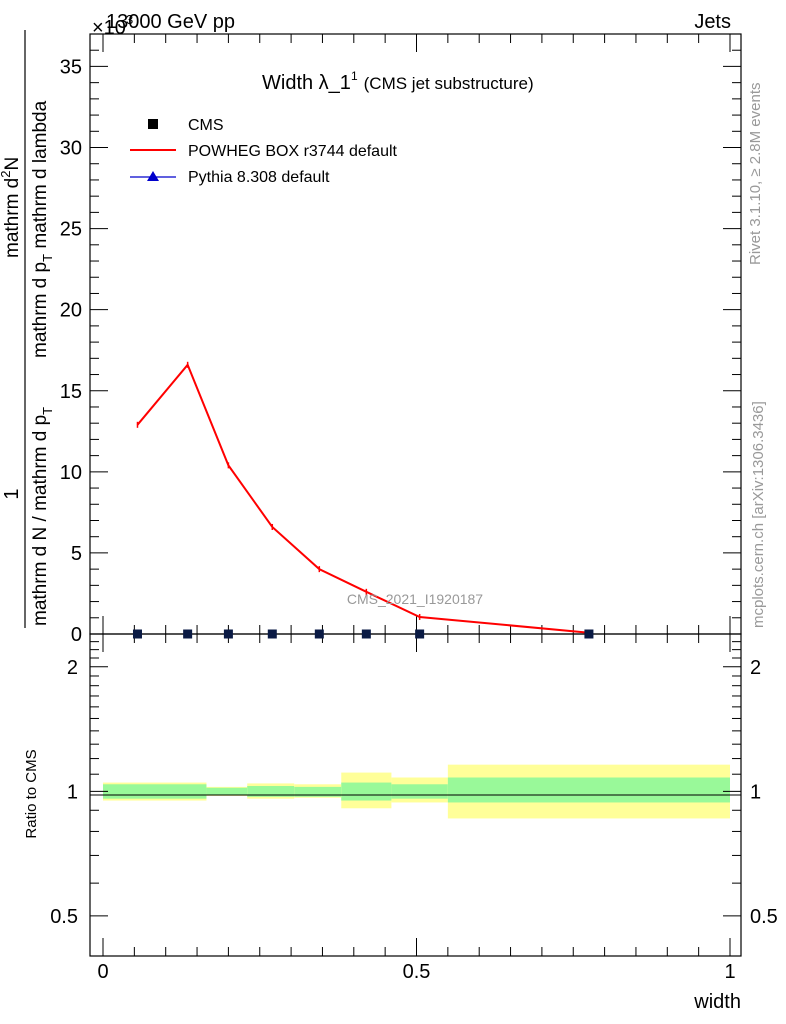 The image size is (786, 1024). What do you see at coordinates (64, 917) in the screenshot?
I see `ratio-tick-label-left: 0.5` at bounding box center [64, 917].